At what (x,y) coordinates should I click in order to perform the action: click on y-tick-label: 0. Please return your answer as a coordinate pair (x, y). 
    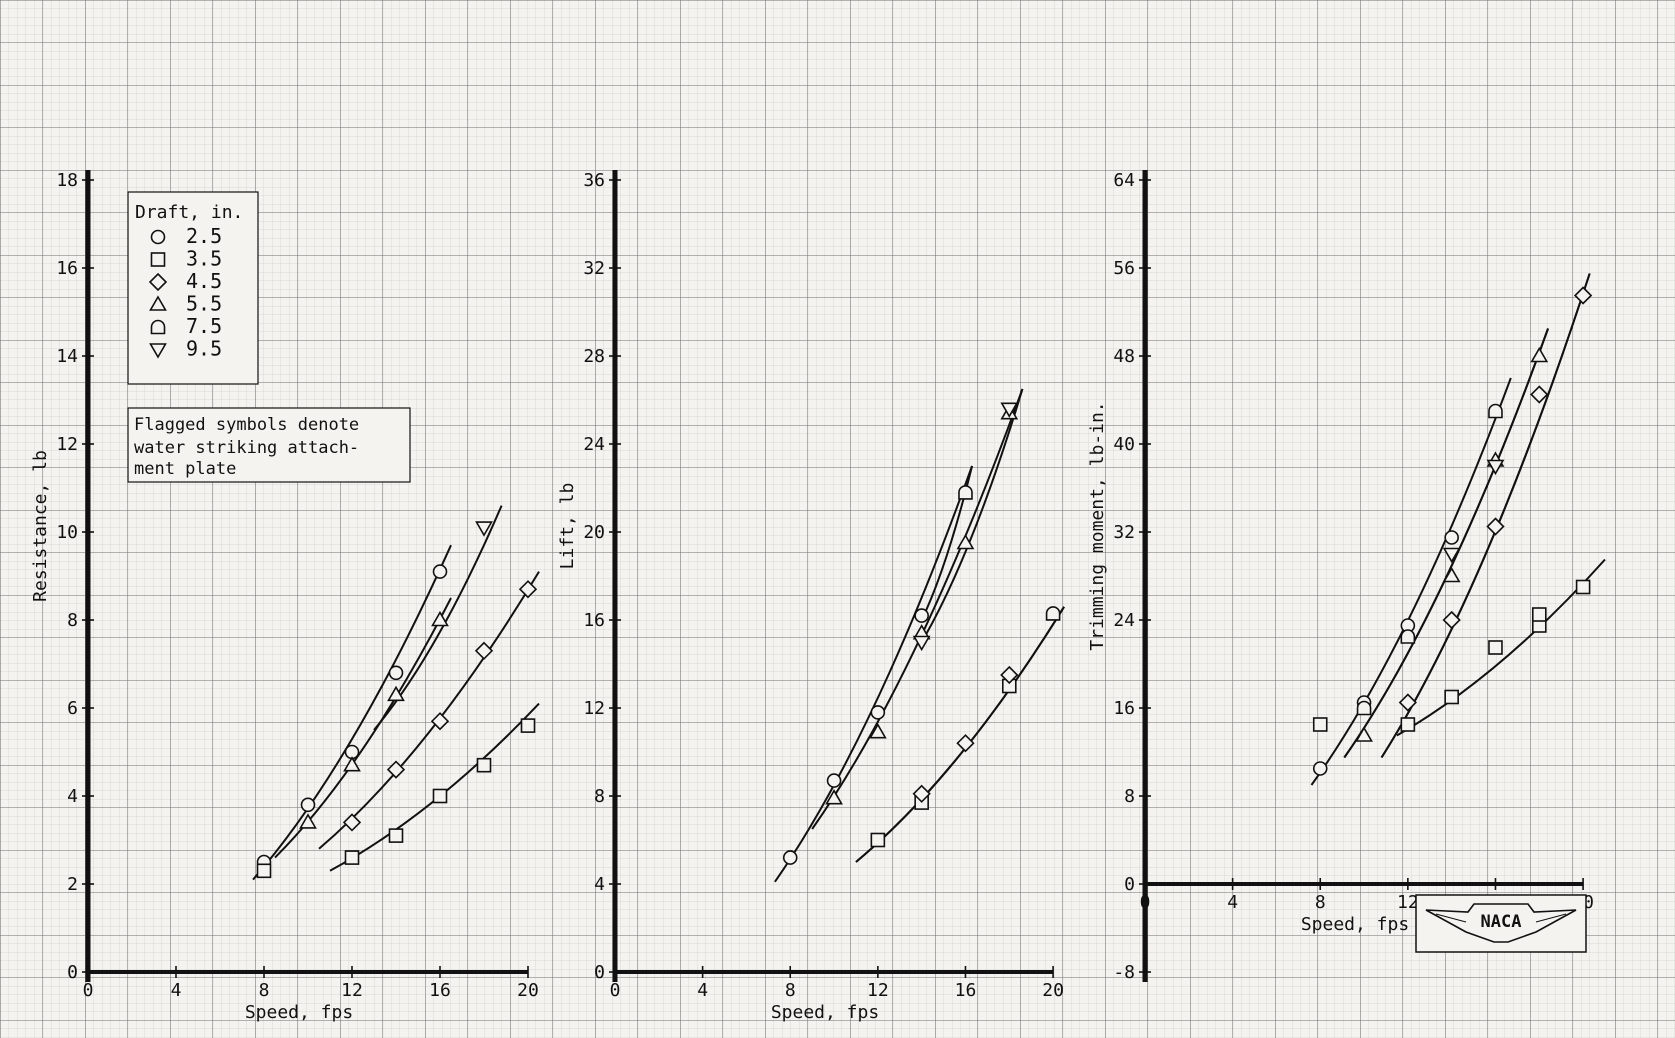
    Looking at the image, I should click on (72, 972).